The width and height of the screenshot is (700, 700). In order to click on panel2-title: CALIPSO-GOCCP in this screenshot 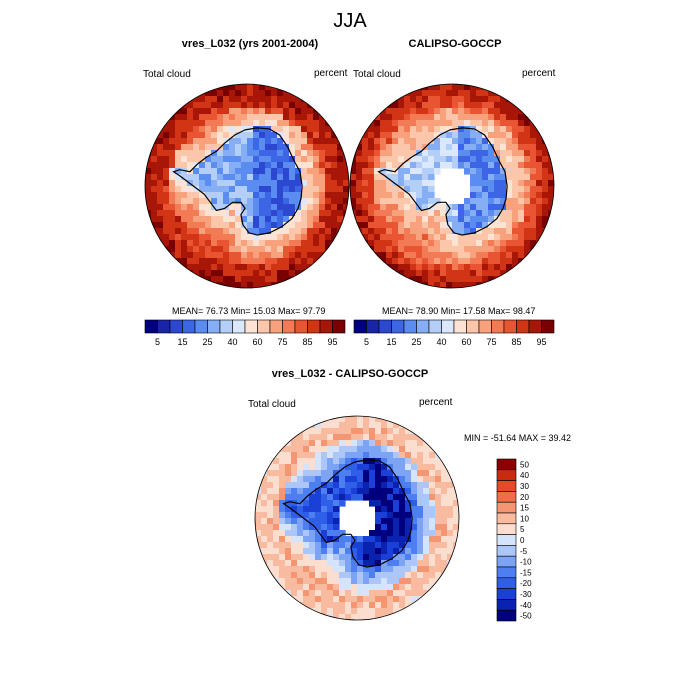, I will do `click(455, 44)`.